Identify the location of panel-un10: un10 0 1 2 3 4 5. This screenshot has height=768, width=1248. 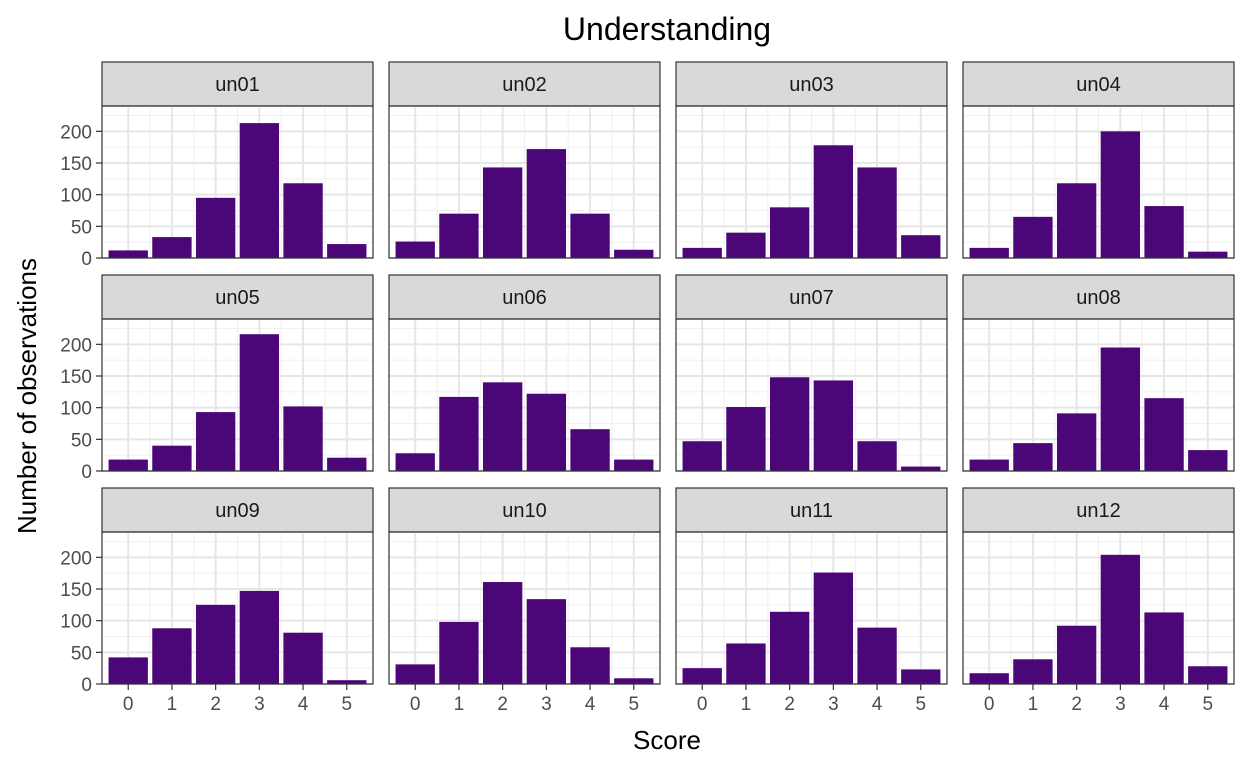
(524, 601).